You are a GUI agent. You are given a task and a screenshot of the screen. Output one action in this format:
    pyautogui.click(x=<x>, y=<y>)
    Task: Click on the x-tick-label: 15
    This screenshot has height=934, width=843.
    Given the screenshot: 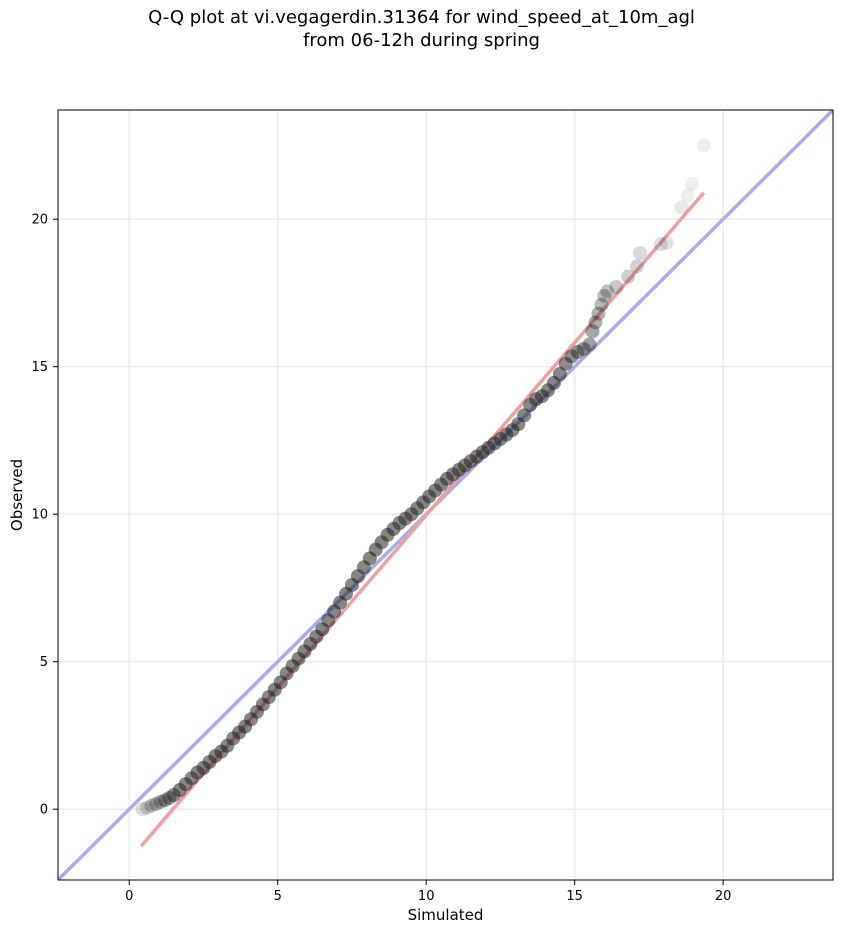 What is the action you would take?
    pyautogui.click(x=574, y=896)
    